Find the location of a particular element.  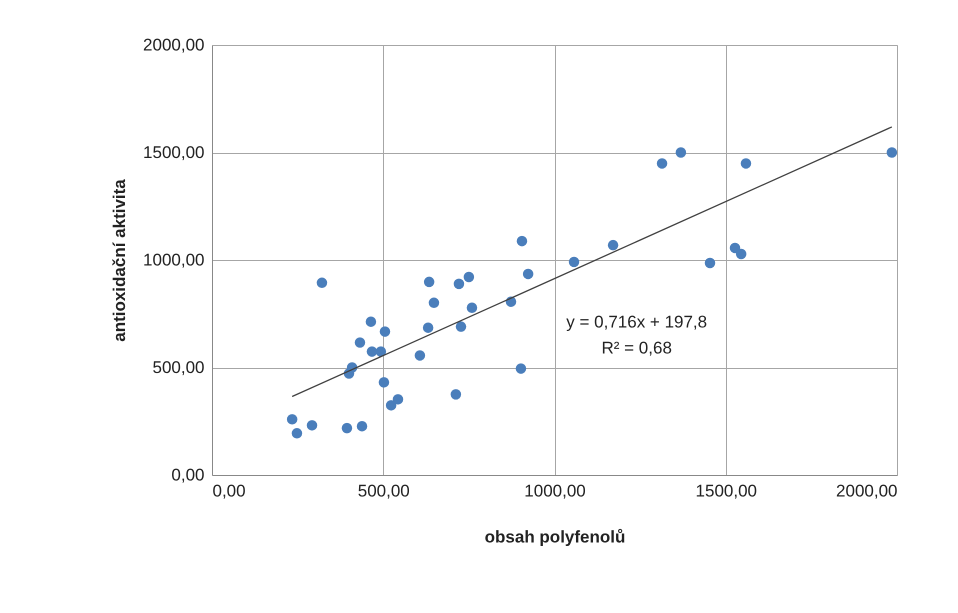

x-tick-label: 2000,00 is located at coordinates (867, 491).